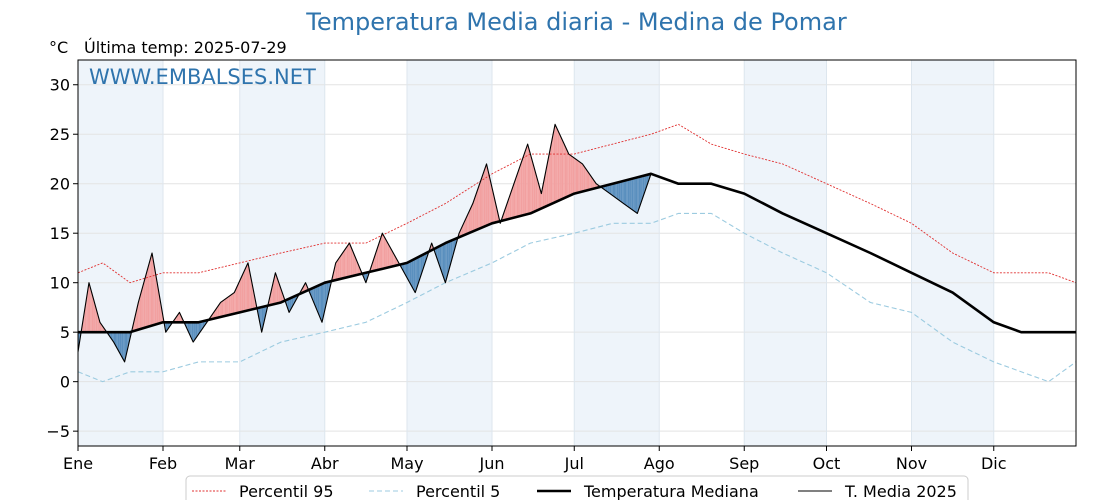 The image size is (1120, 500). Describe the element at coordinates (671, 491) in the screenshot. I see `legend-label: Temperatura Mediana` at that location.